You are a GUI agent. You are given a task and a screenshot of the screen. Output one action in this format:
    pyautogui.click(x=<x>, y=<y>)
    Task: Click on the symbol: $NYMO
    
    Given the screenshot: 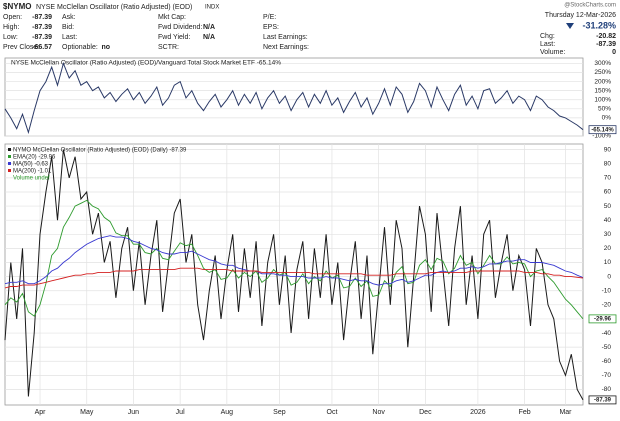 What is the action you would take?
    pyautogui.click(x=17, y=6)
    